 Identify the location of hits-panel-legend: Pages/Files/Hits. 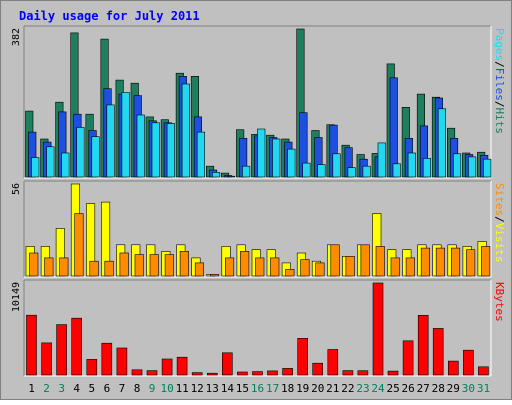
(499, 81).